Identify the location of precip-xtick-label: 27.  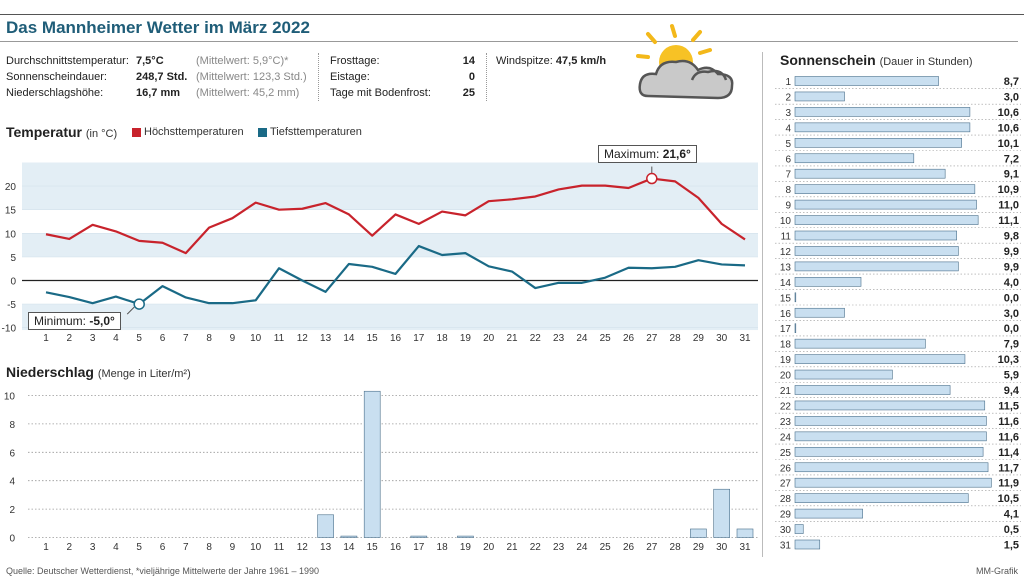
(652, 547).